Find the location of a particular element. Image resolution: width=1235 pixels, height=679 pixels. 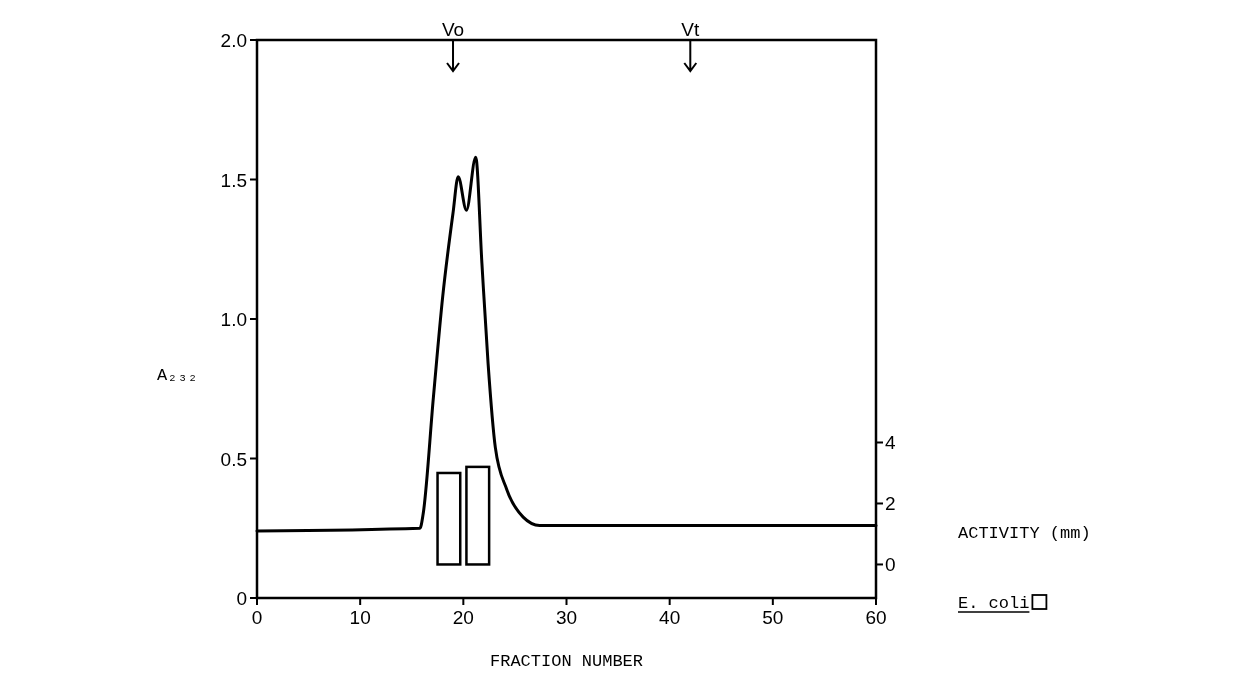

x-axis-title: FRACTION NUMBER is located at coordinates (566, 661).